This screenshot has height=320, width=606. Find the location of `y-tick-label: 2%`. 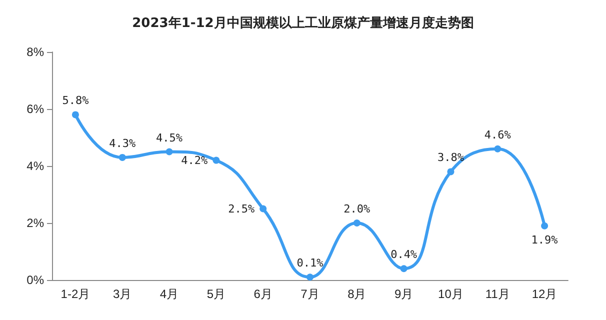

y-tick-label: 2% is located at coordinates (35, 223).